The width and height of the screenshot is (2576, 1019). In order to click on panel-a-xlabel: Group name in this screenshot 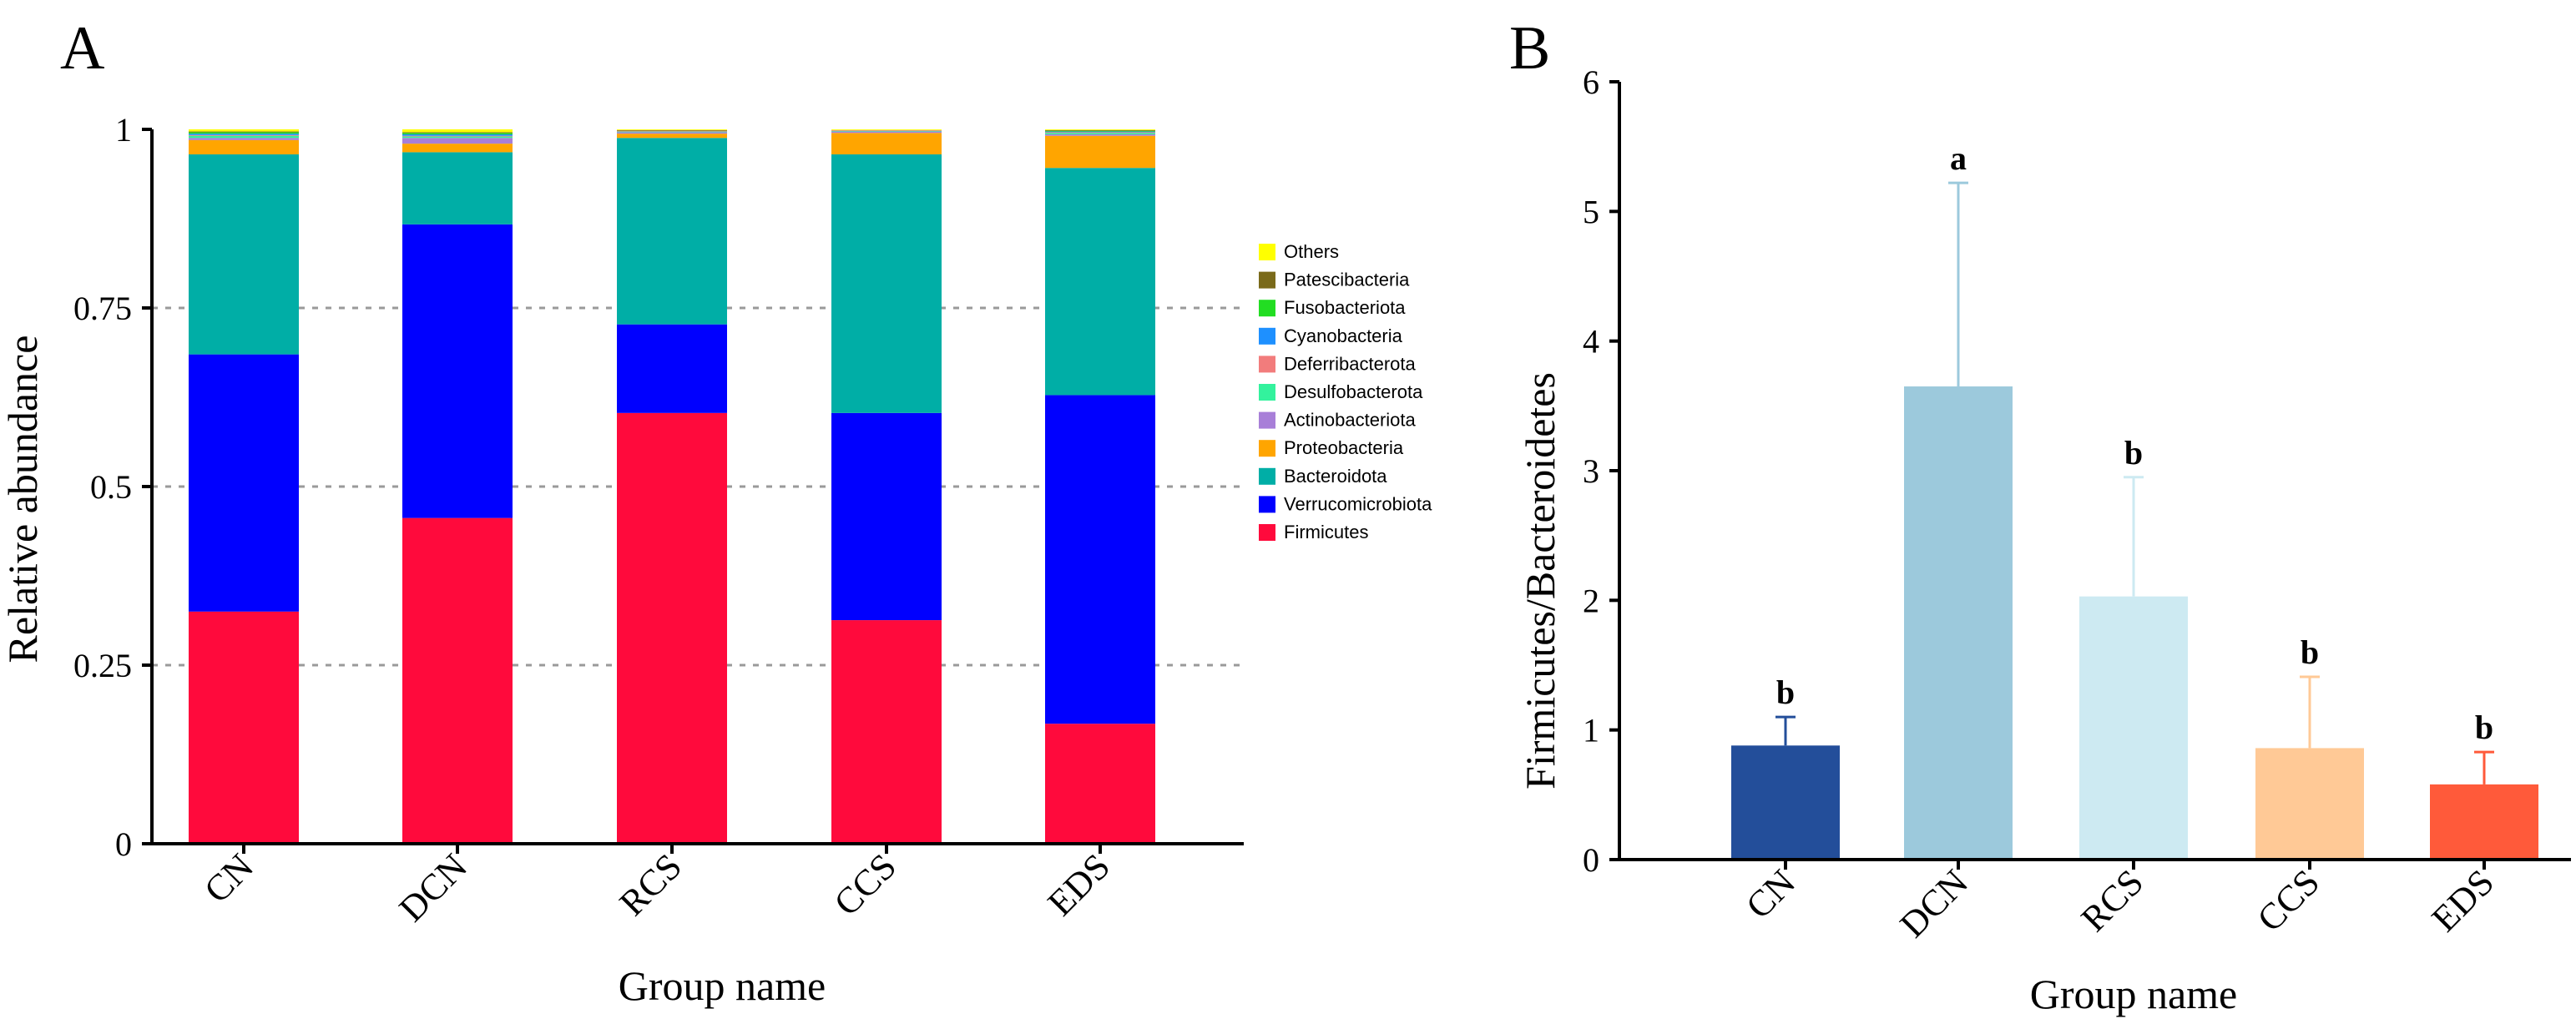, I will do `click(722, 985)`.